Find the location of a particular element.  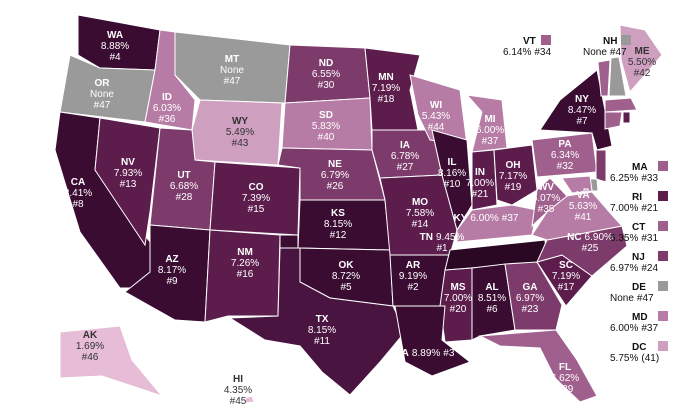

label-part: AR is located at coordinates (413, 265).